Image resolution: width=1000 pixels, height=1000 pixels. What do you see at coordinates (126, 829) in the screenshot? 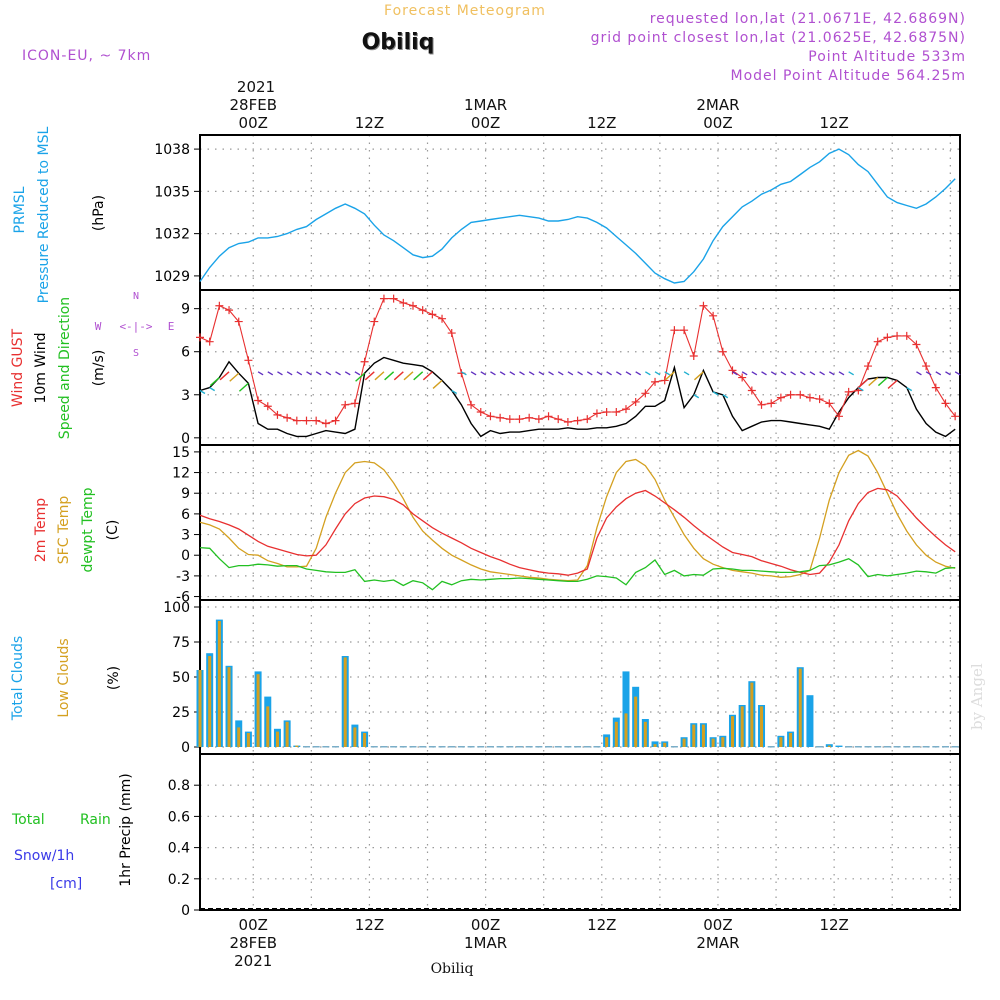
I see `precip-unit: 1hr Precip (mm)` at bounding box center [126, 829].